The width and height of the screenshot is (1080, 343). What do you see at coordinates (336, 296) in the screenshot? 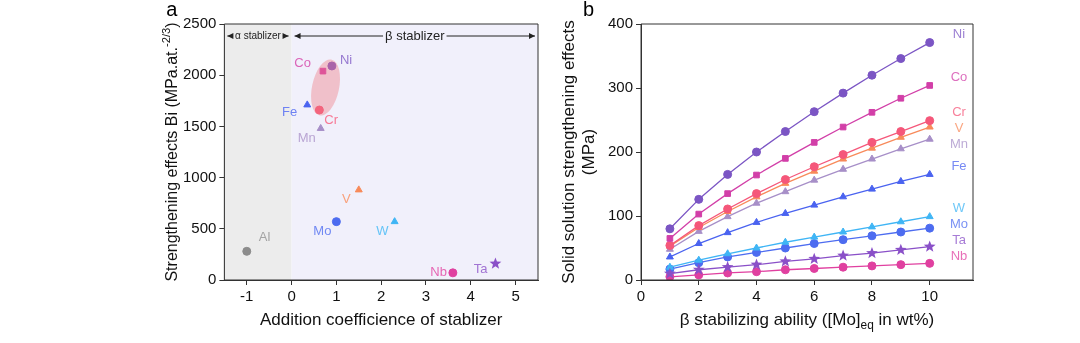
I see `x-tick-label: 1` at bounding box center [336, 296].